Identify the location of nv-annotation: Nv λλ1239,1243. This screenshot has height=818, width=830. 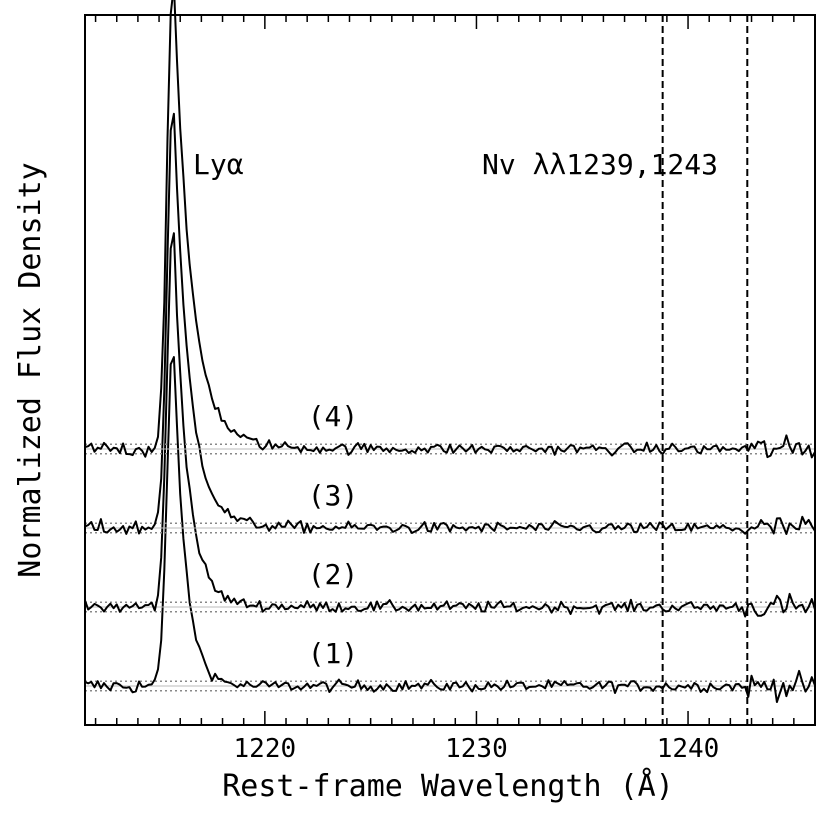
(600, 164).